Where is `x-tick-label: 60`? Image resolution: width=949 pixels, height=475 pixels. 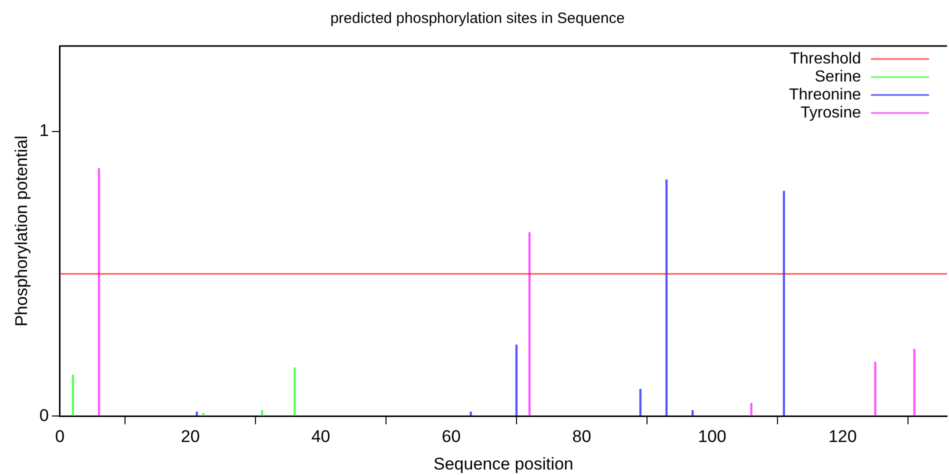 x-tick-label: 60 is located at coordinates (451, 436).